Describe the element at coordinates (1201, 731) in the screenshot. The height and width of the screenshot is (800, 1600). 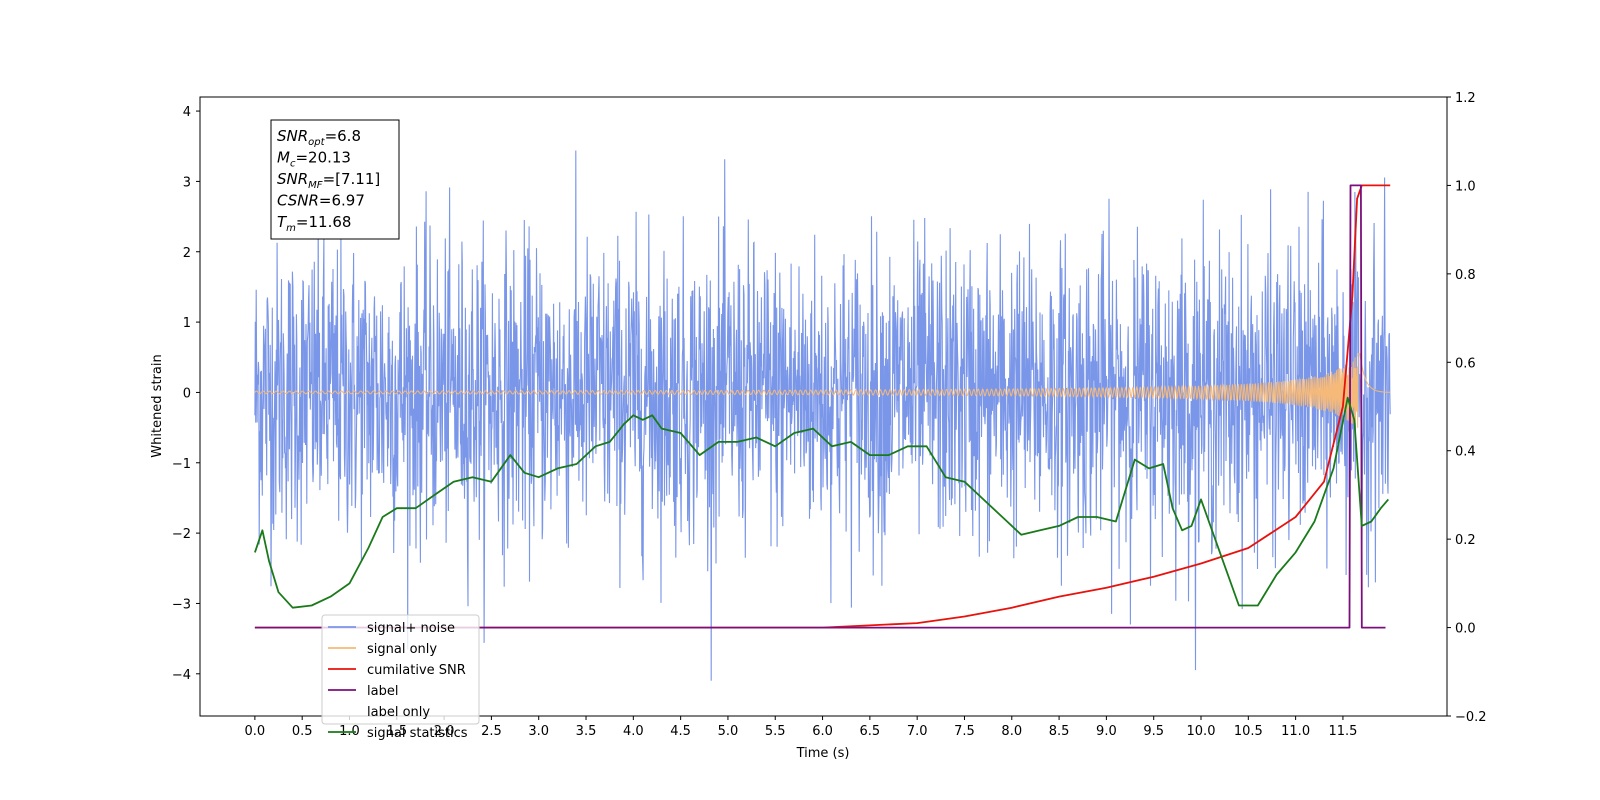
I see `x-tick-label: 10.0` at that location.